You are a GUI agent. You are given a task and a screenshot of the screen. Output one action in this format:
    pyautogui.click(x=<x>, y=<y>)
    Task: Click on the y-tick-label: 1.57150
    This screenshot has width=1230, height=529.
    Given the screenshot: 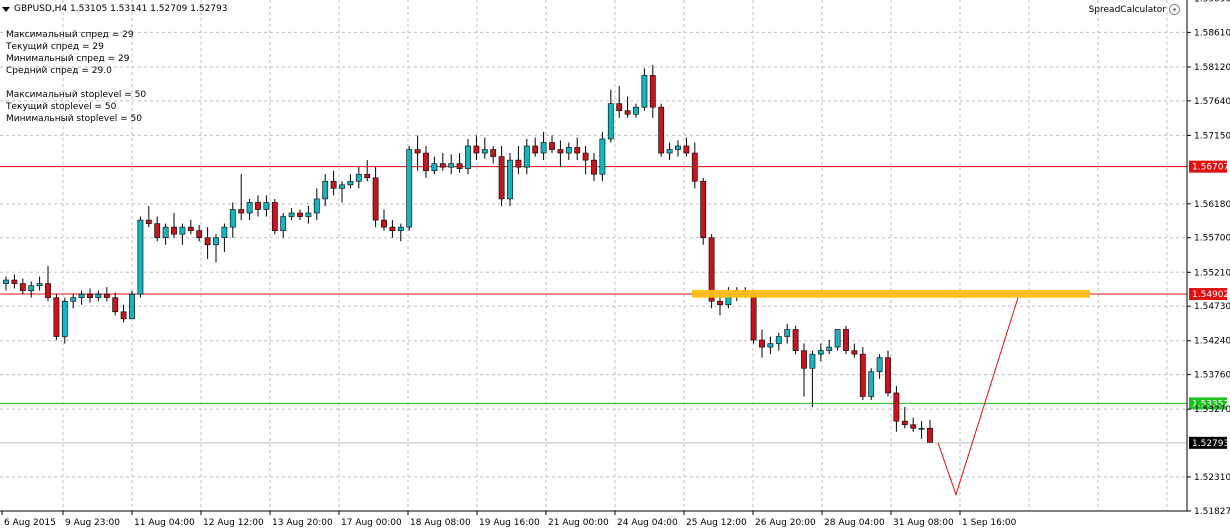 What is the action you would take?
    pyautogui.click(x=1212, y=136)
    